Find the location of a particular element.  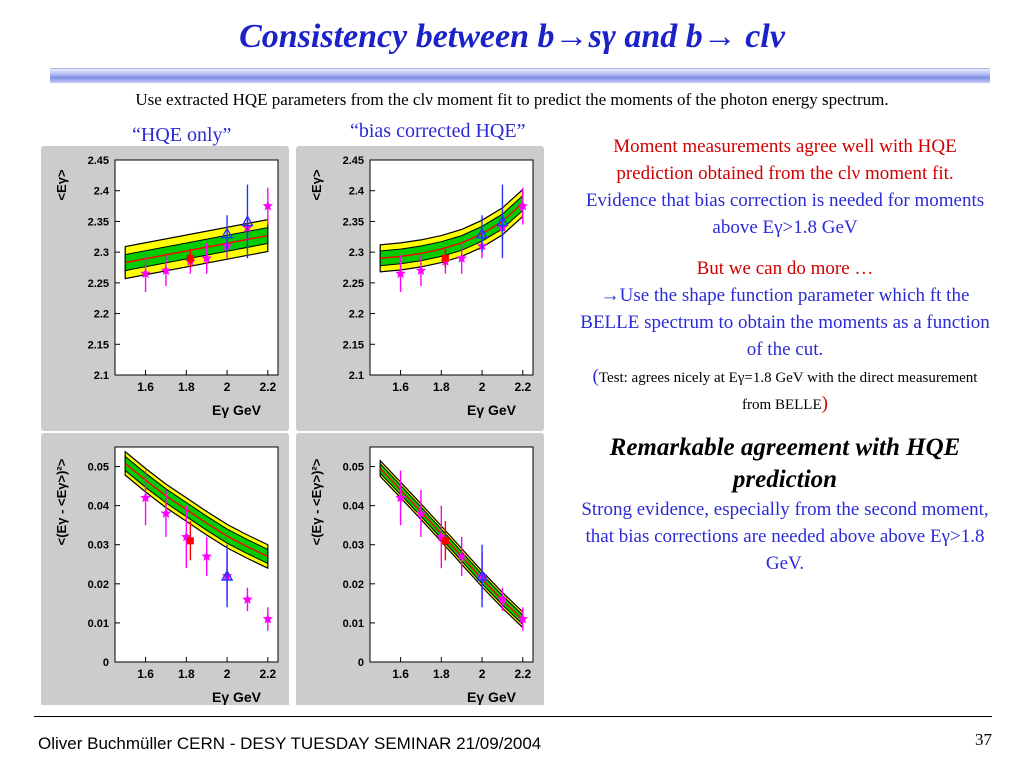

label-hqe-only: “HQE only” is located at coordinates (182, 135).